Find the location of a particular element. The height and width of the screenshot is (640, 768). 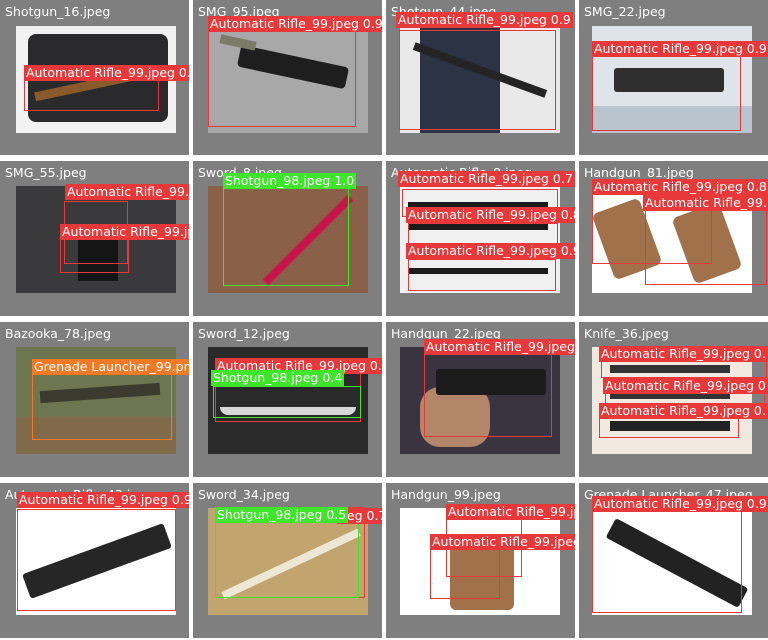

tile-filename: SMG_22.jpeg is located at coordinates (625, 11).